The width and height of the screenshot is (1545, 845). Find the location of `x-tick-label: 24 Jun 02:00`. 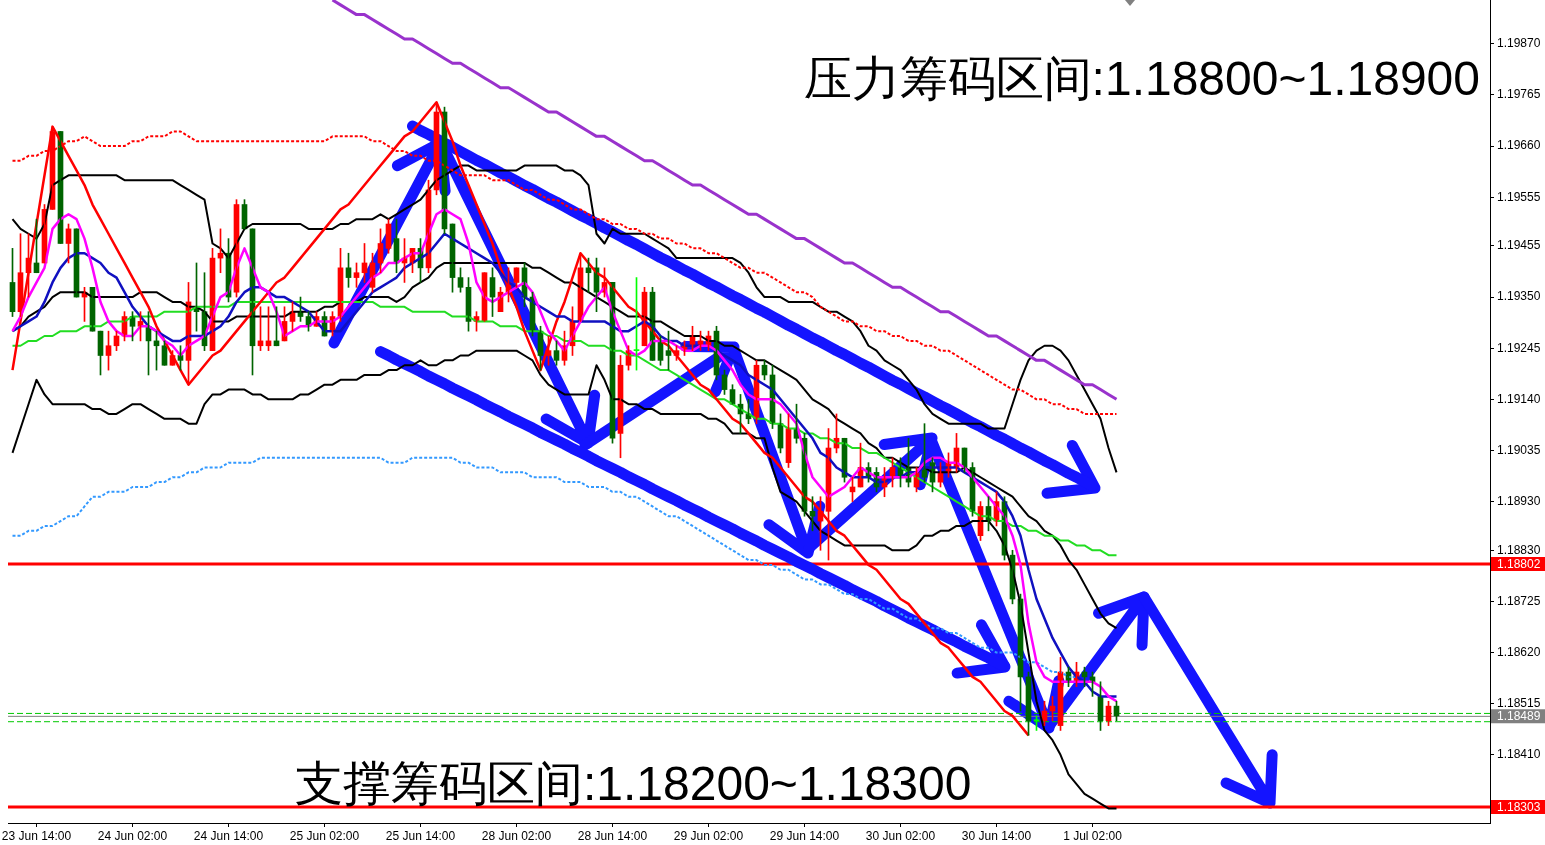

x-tick-label: 24 Jun 02:00 is located at coordinates (132, 835).